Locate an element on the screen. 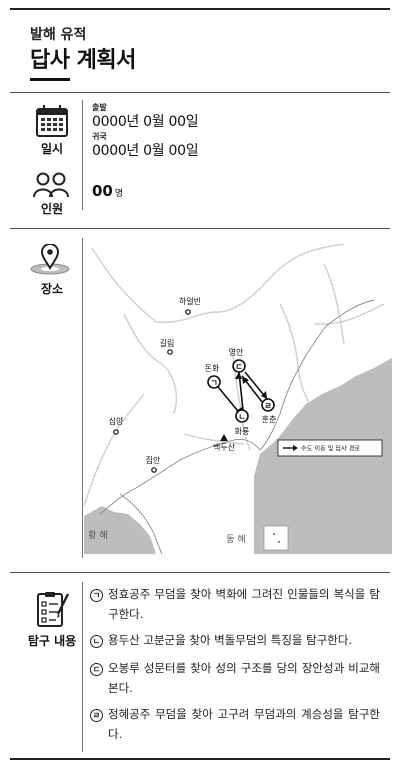  header-eyebrow: 발해 유적 is located at coordinates (58, 35).